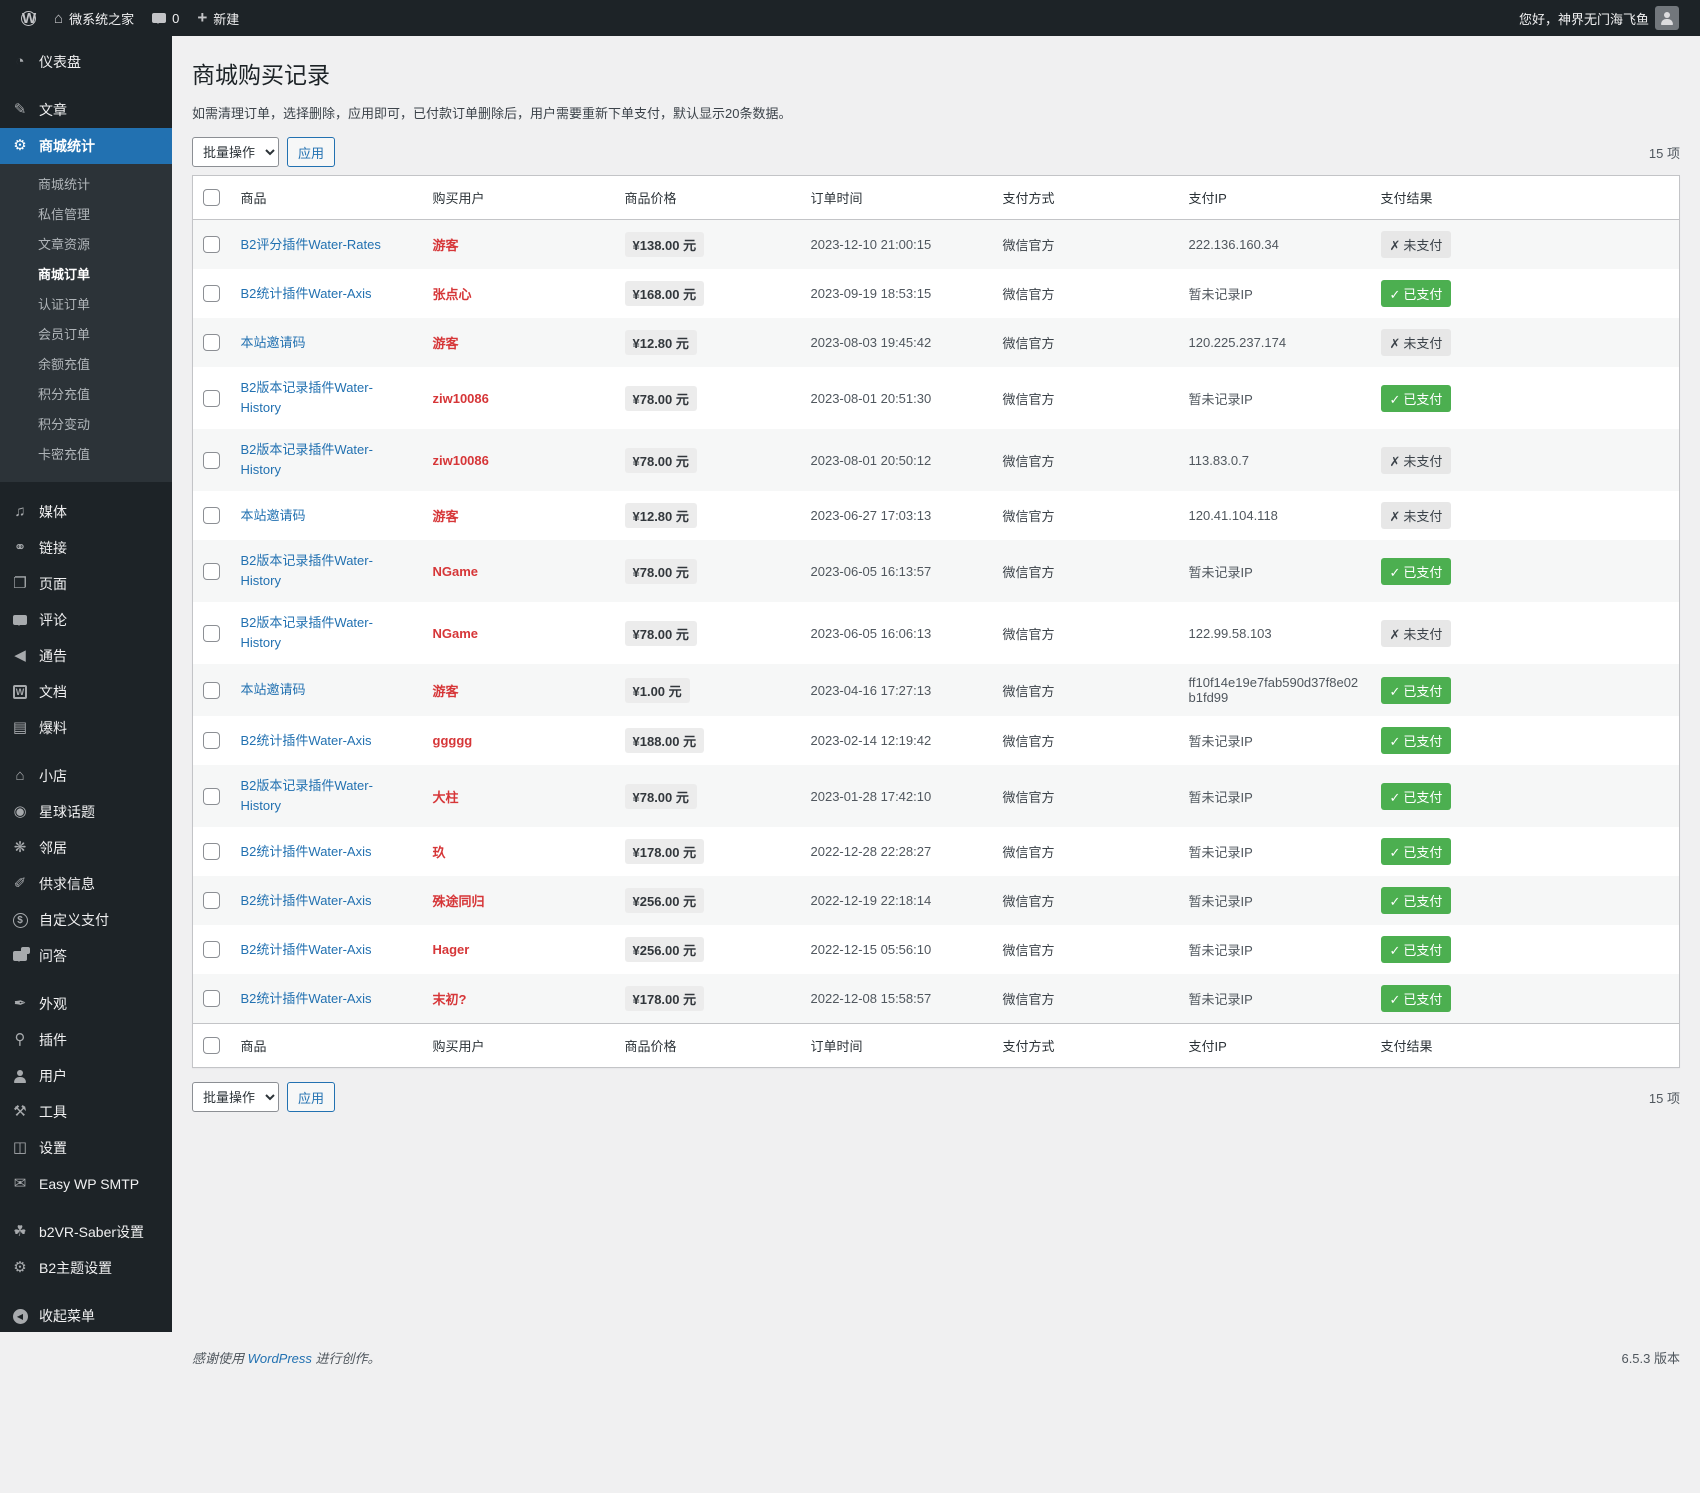 This screenshot has width=1700, height=1493. Describe the element at coordinates (86, 1268) in the screenshot. I see `sidebar-item-b2-theme: ⚙ B2主题设置` at that location.